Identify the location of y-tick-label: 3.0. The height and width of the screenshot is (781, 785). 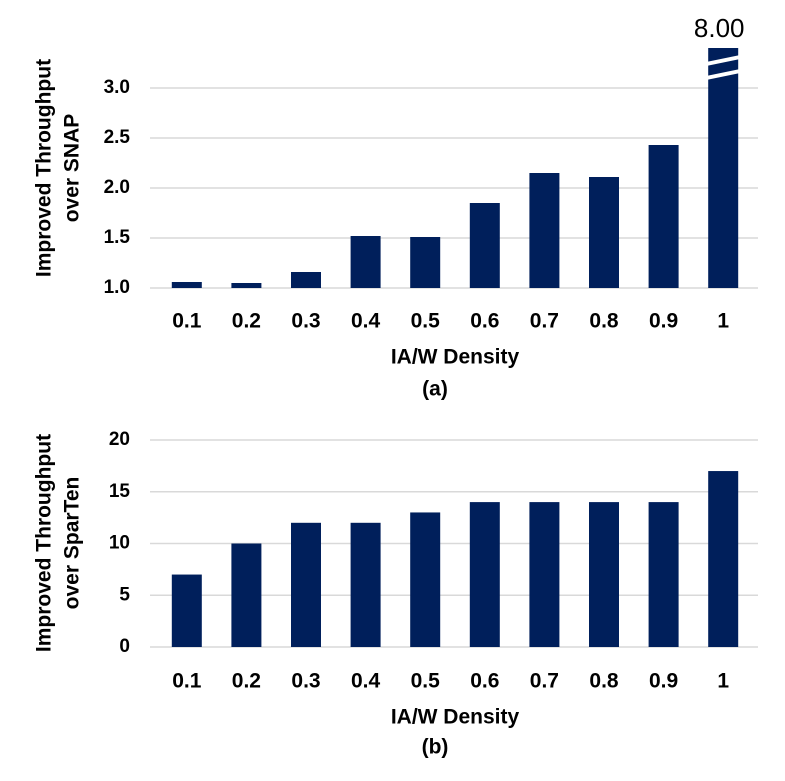
(117, 87).